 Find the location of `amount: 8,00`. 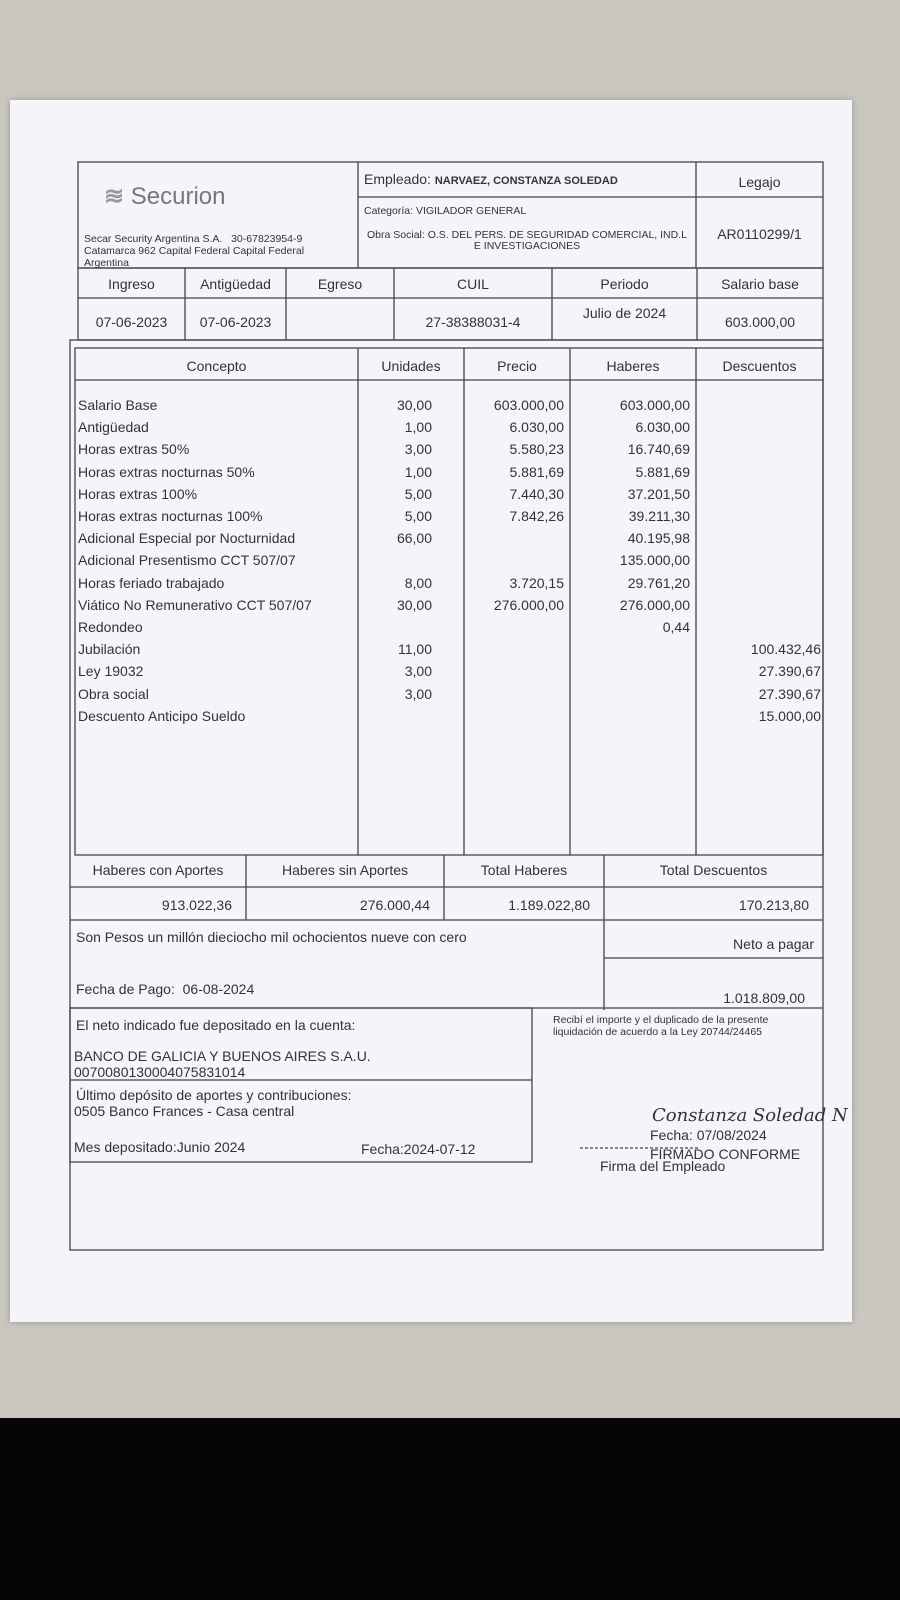

amount: 8,00 is located at coordinates (418, 582).